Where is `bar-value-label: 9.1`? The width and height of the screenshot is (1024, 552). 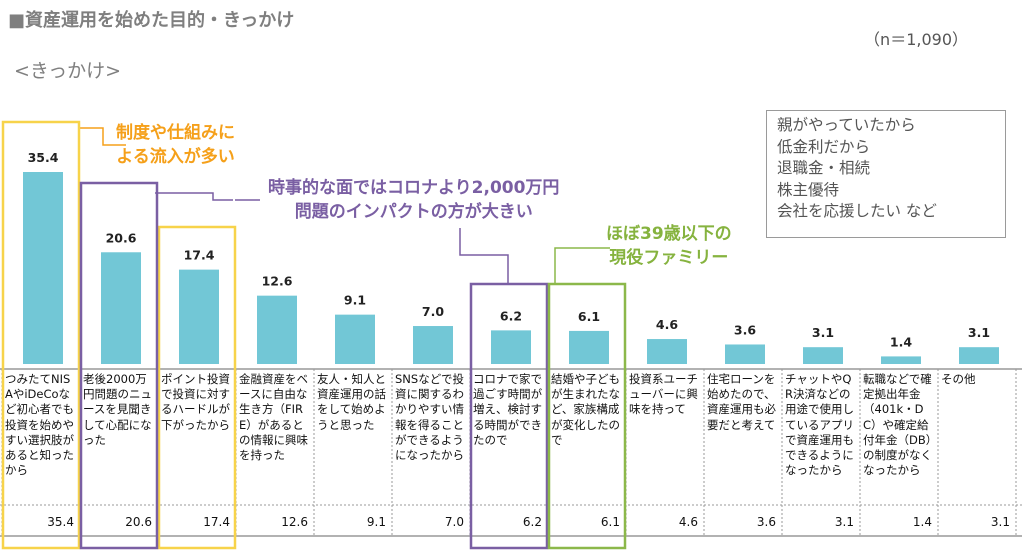
bar-value-label: 9.1 is located at coordinates (355, 300).